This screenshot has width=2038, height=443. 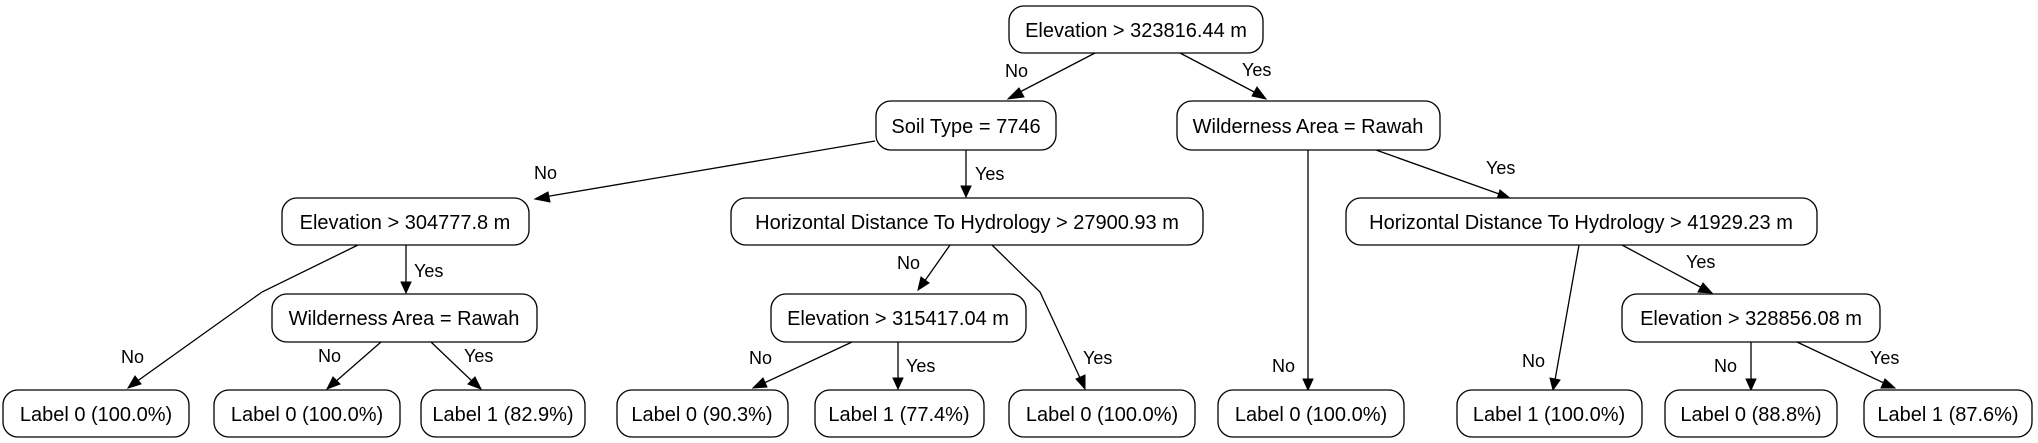 What do you see at coordinates (1051, 76) in the screenshot?
I see `edge-root-to-soil-type` at bounding box center [1051, 76].